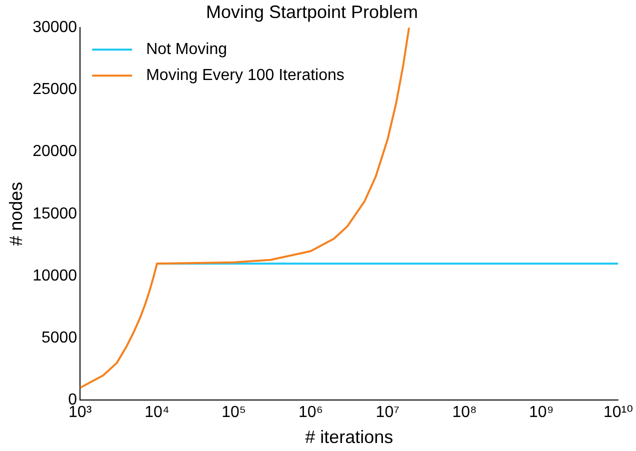 This screenshot has height=451, width=636. Describe the element at coordinates (234, 413) in the screenshot. I see `x-tick-label: 10⁵` at that location.